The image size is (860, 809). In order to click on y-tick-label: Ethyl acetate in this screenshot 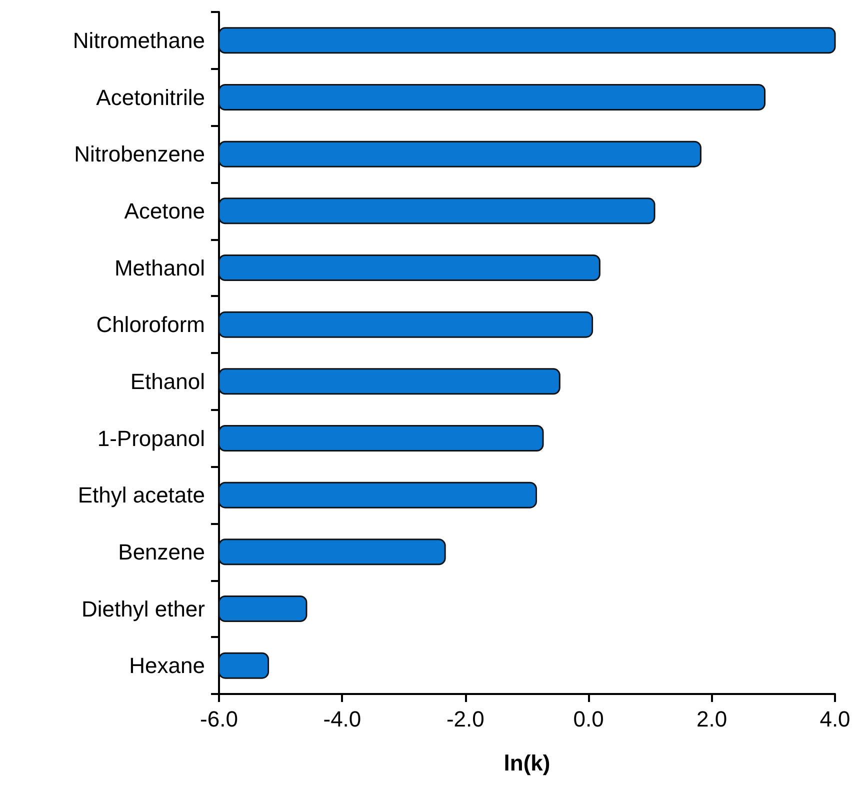, I will do `click(141, 495)`.